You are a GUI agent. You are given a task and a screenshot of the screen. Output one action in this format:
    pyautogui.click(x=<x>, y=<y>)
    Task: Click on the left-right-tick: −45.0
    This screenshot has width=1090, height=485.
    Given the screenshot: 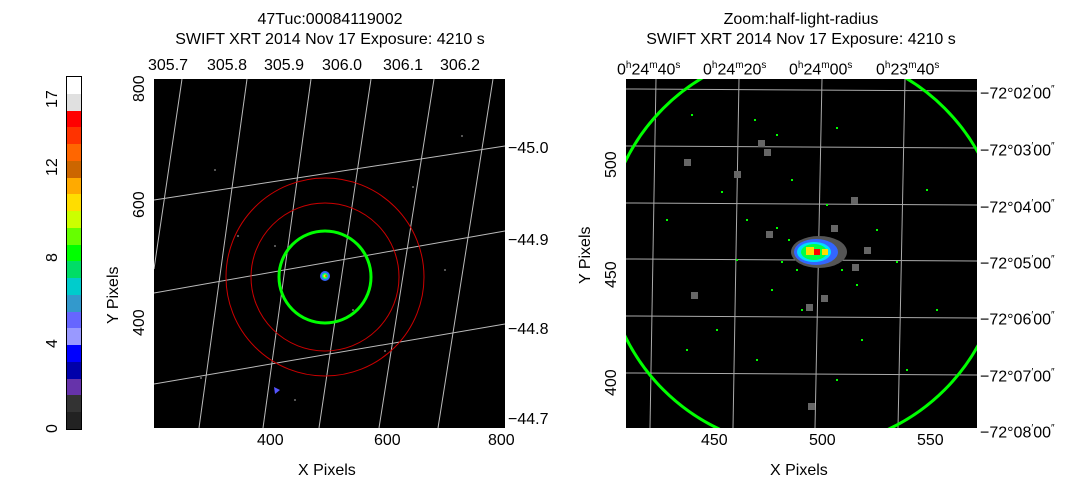 What is the action you would take?
    pyautogui.click(x=528, y=148)
    